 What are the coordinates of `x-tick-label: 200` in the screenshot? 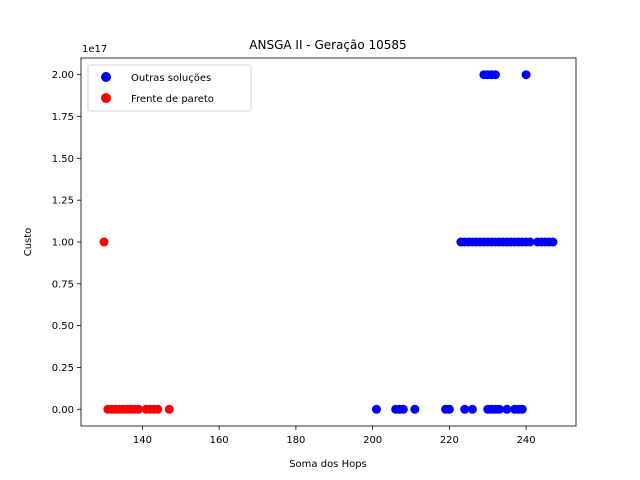 It's located at (372, 440).